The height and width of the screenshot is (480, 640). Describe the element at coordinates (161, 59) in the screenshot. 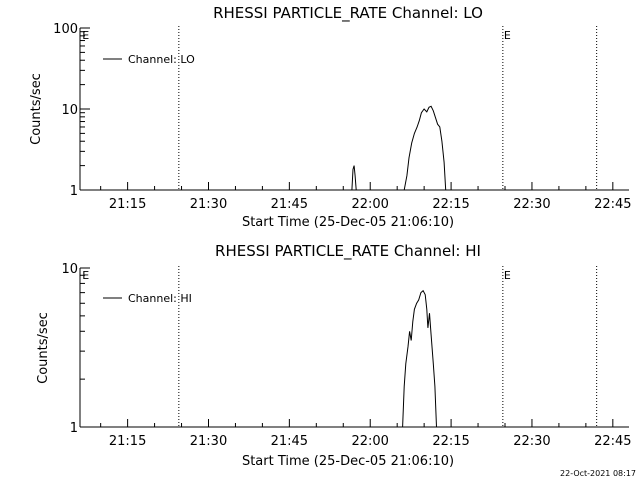

I see `legend-label-lo: Channel: LO` at that location.